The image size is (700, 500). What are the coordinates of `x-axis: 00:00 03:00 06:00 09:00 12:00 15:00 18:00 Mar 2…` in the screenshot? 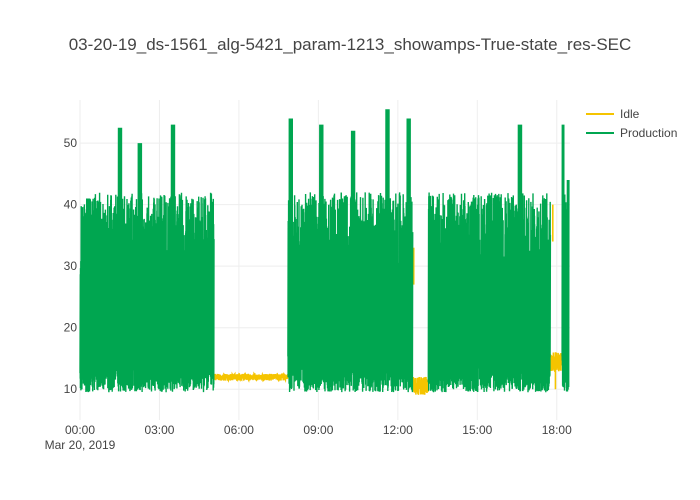 It's located at (308, 437).